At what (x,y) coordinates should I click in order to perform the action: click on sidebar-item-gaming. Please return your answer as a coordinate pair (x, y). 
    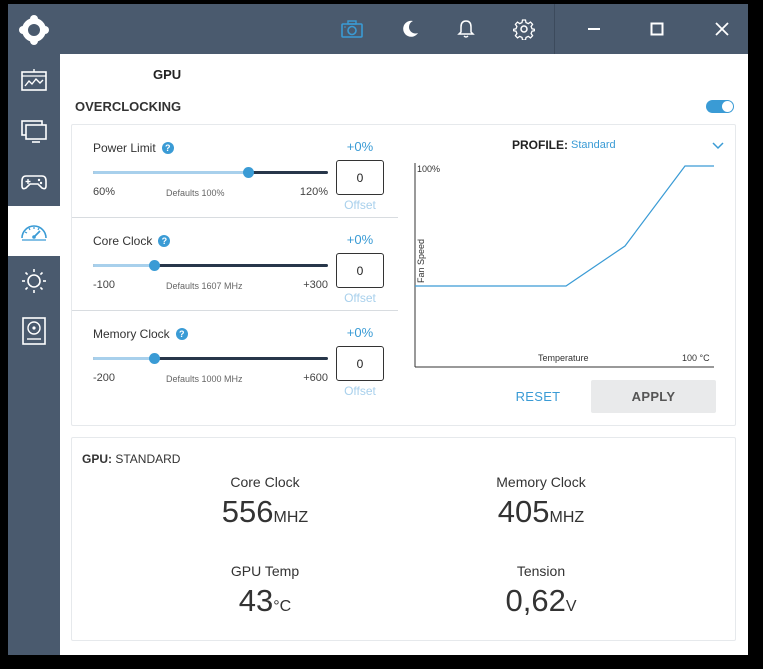
    Looking at the image, I should click on (34, 181).